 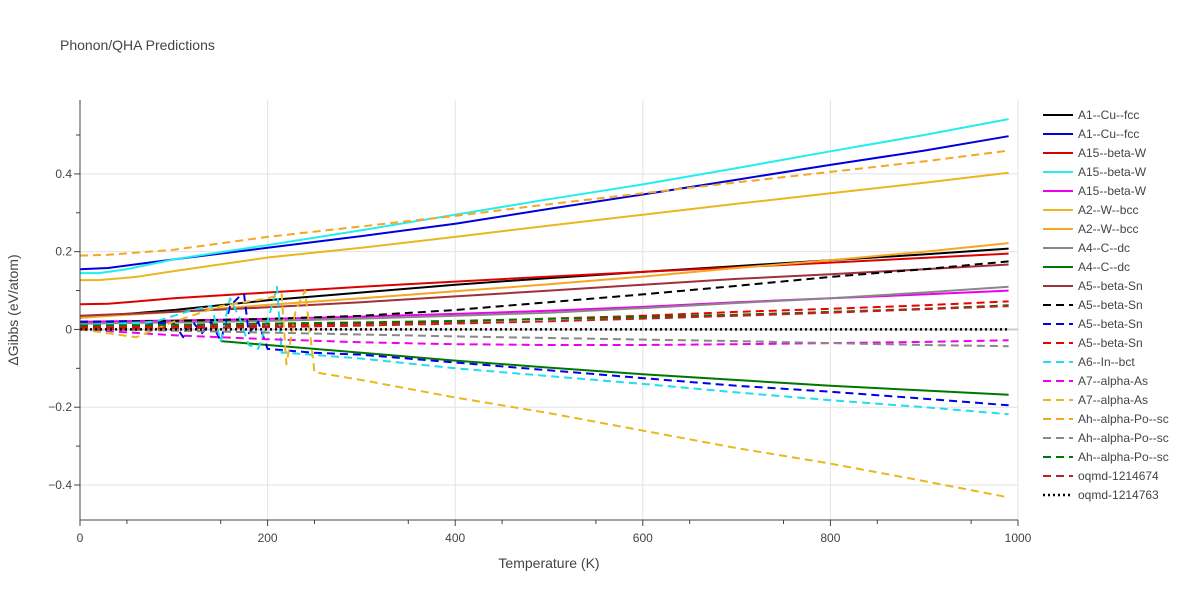 I want to click on legend-item: oqmd-1214674, so click(x=1101, y=476).